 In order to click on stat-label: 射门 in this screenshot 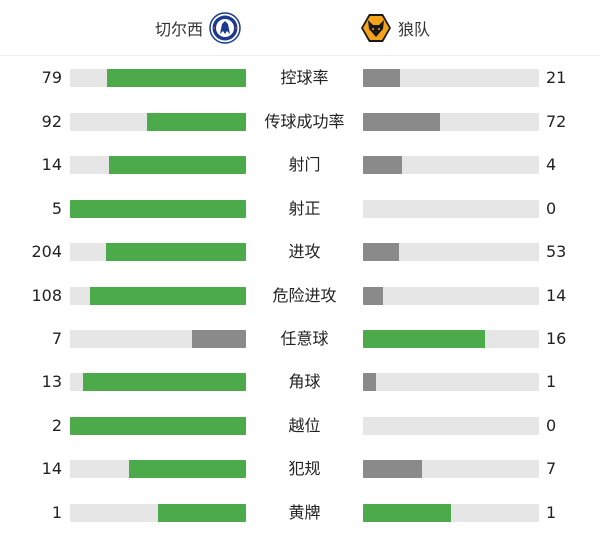, I will do `click(304, 164)`.